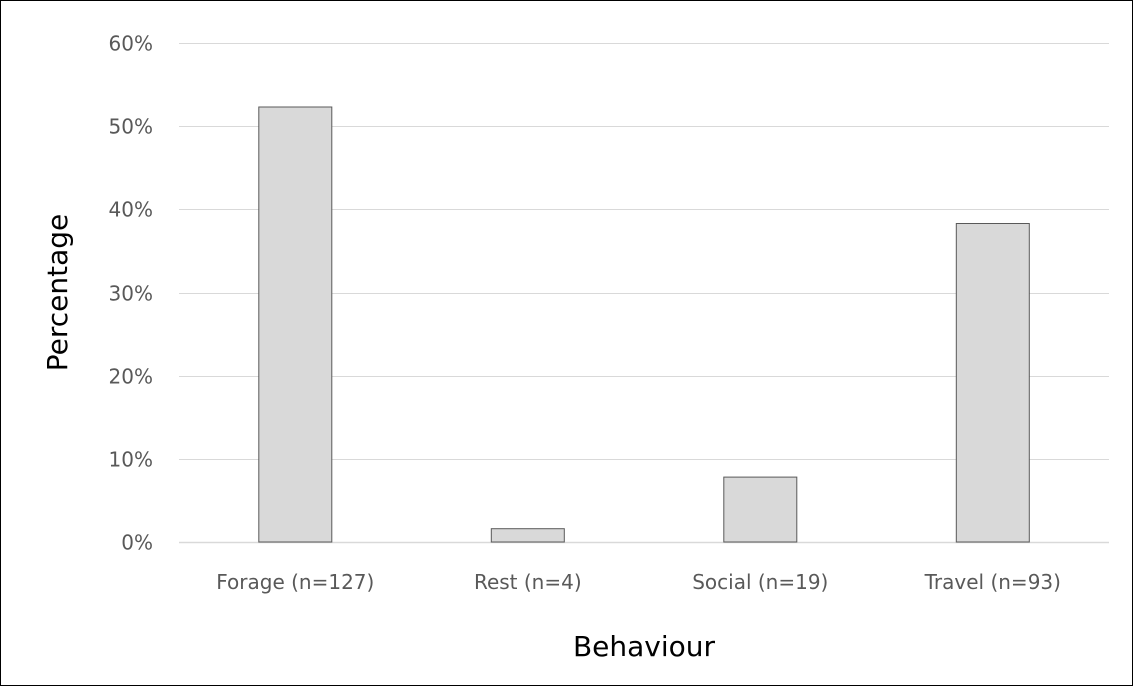  What do you see at coordinates (131, 44) in the screenshot?
I see `y-tick-label: 60%` at bounding box center [131, 44].